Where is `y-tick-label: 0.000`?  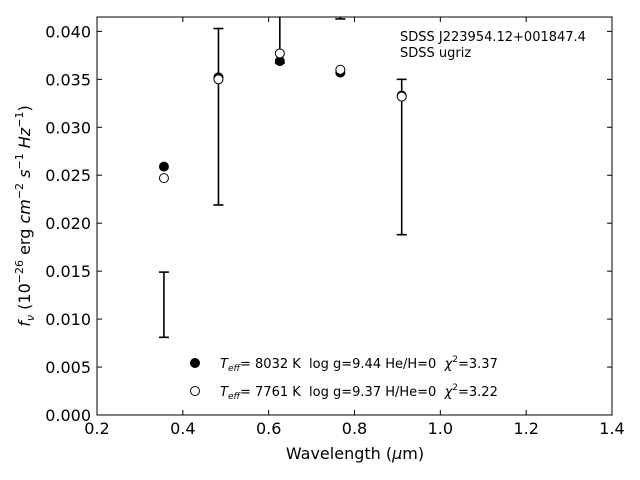 y-tick-label: 0.000 is located at coordinates (68, 415).